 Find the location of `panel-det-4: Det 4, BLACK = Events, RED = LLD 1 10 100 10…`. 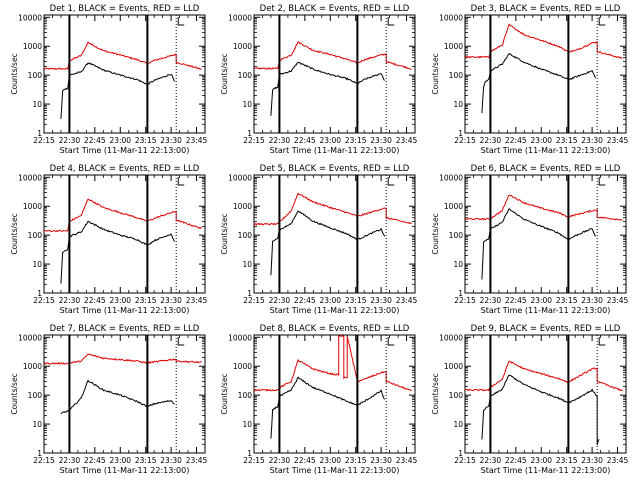

panel-det-4: Det 4, BLACK = Events, RED = LLD 1 10 100 10… is located at coordinates (109, 239).